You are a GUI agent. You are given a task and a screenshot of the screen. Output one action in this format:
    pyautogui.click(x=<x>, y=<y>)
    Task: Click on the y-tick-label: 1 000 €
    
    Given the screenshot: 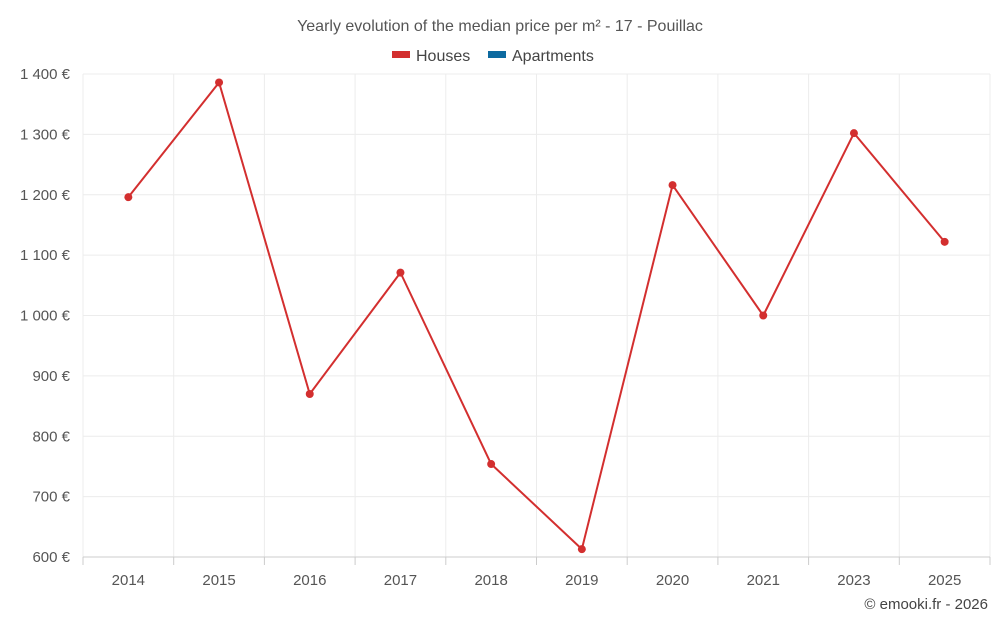 What is the action you would take?
    pyautogui.click(x=45, y=316)
    